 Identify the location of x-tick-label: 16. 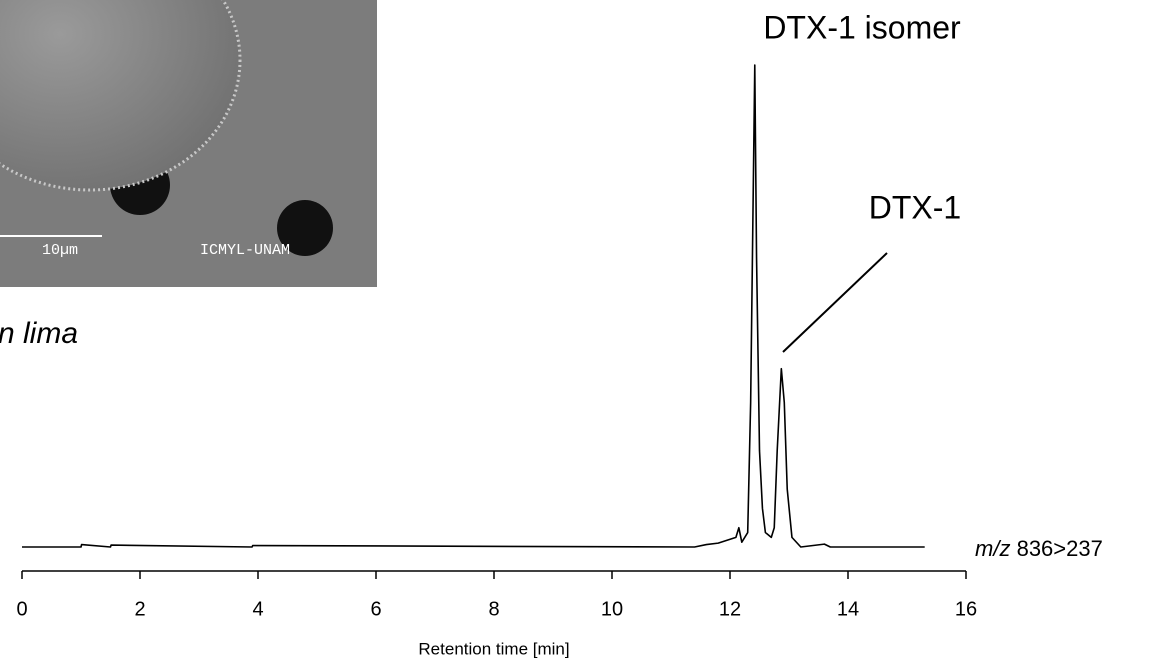
(966, 609).